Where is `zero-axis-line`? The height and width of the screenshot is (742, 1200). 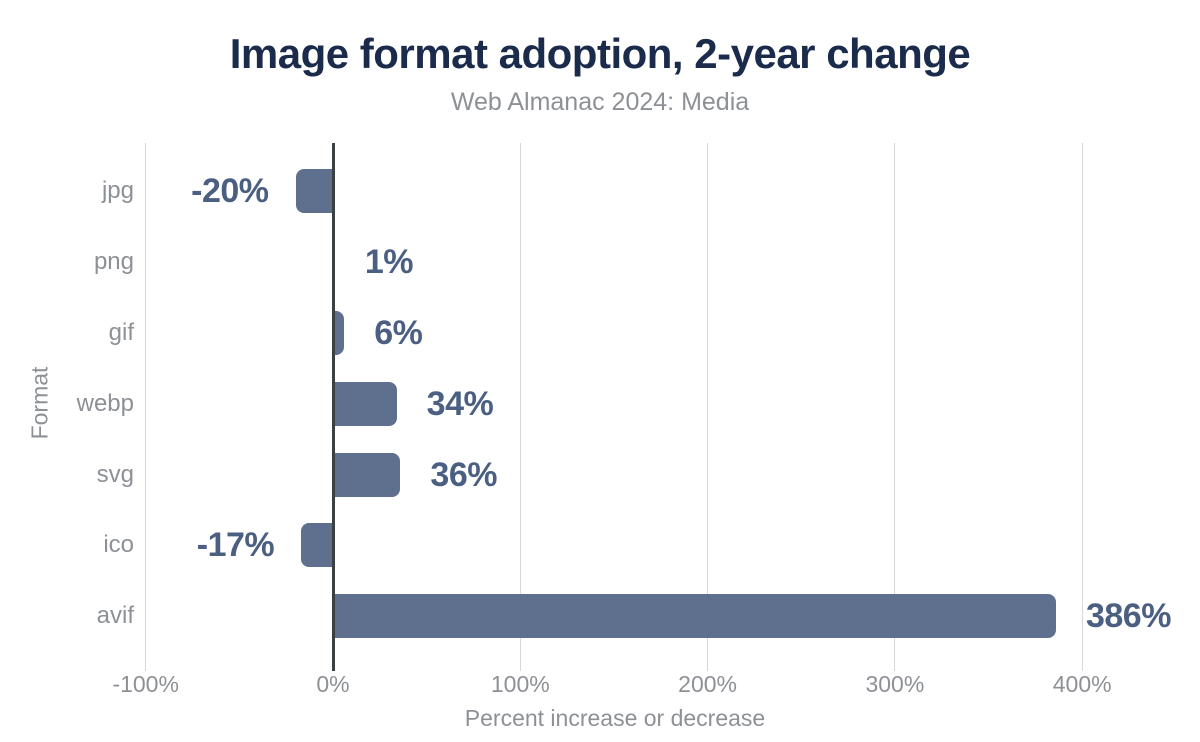
zero-axis-line is located at coordinates (333, 407).